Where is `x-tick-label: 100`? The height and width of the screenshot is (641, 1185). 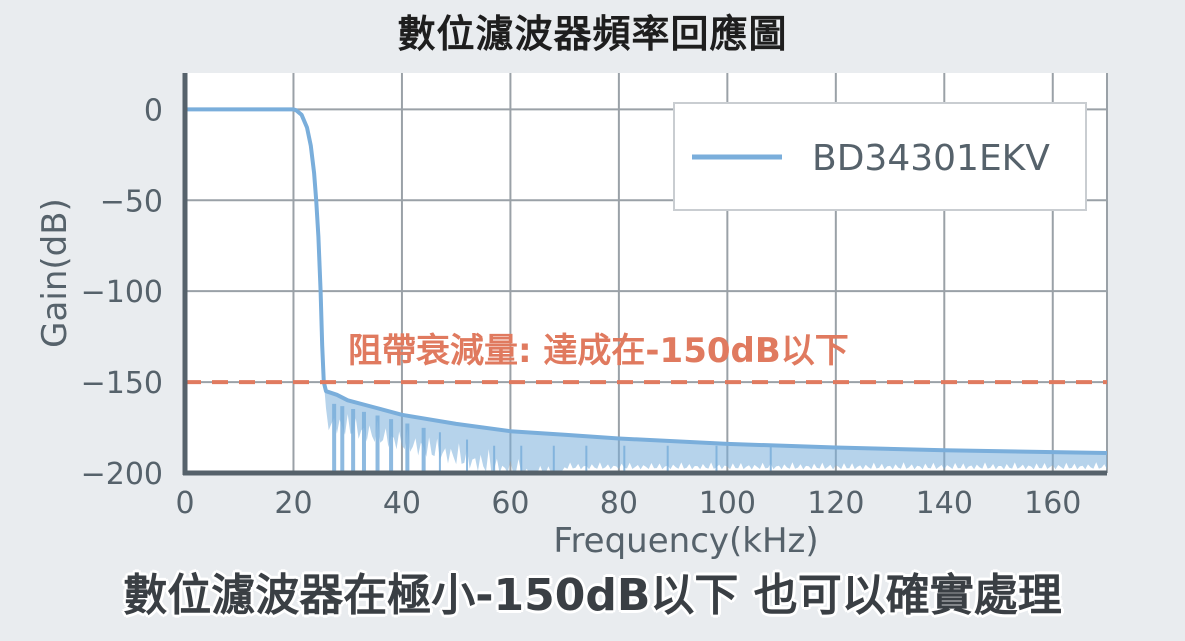
x-tick-label: 100 is located at coordinates (727, 503).